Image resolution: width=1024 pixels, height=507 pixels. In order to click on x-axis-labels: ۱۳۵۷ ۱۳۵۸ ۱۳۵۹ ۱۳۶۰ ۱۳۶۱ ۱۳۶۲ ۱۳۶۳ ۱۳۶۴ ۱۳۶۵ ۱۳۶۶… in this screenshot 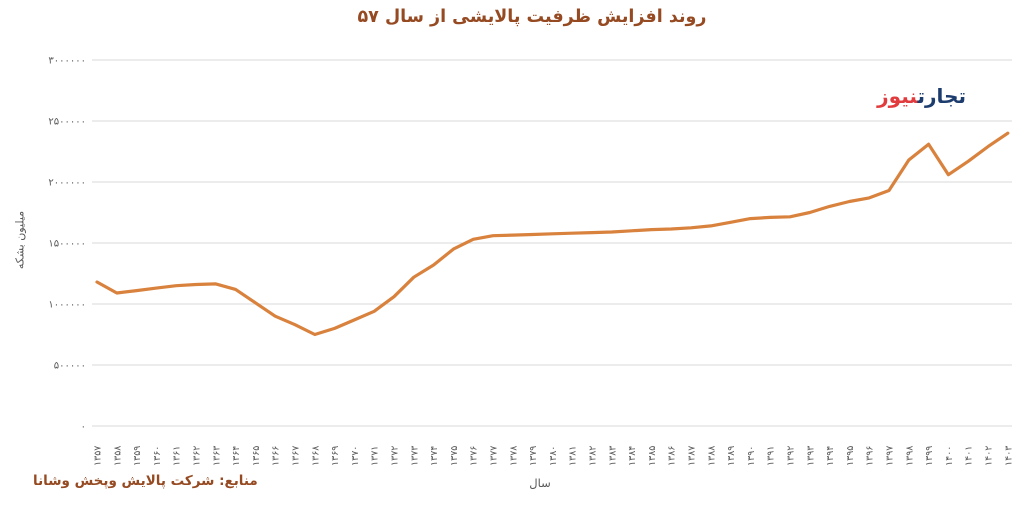, I will do `click(554, 456)`.